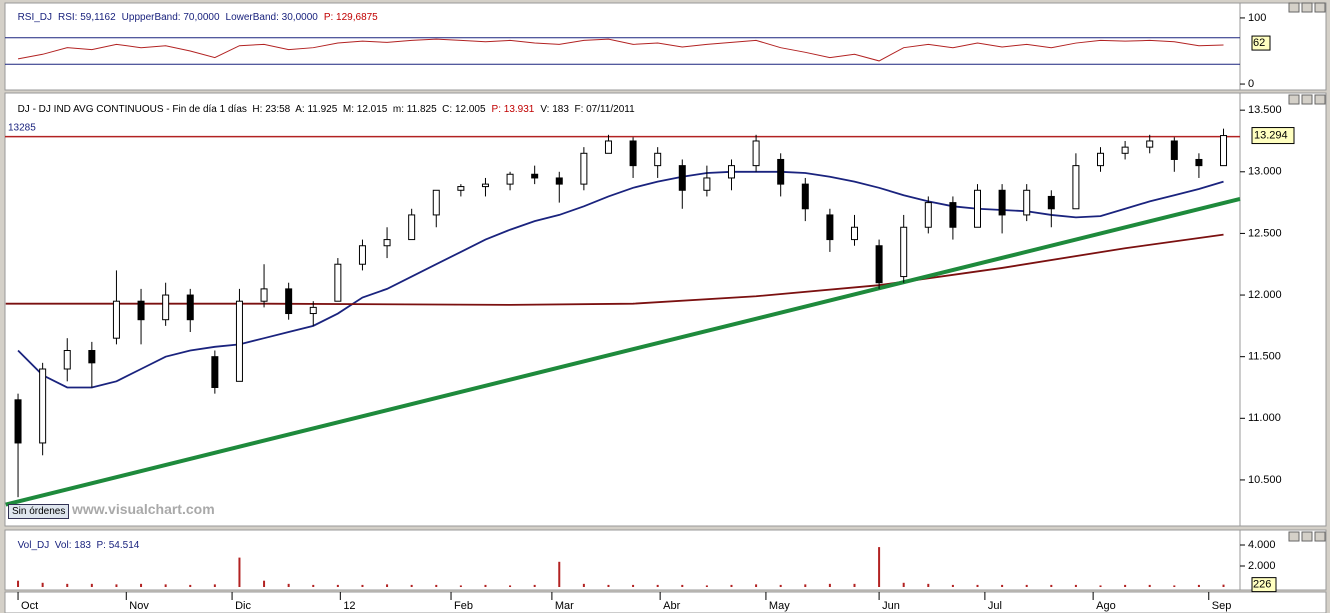  Describe the element at coordinates (1262, 545) in the screenshot. I see `y-tick-label: 4.000` at that location.